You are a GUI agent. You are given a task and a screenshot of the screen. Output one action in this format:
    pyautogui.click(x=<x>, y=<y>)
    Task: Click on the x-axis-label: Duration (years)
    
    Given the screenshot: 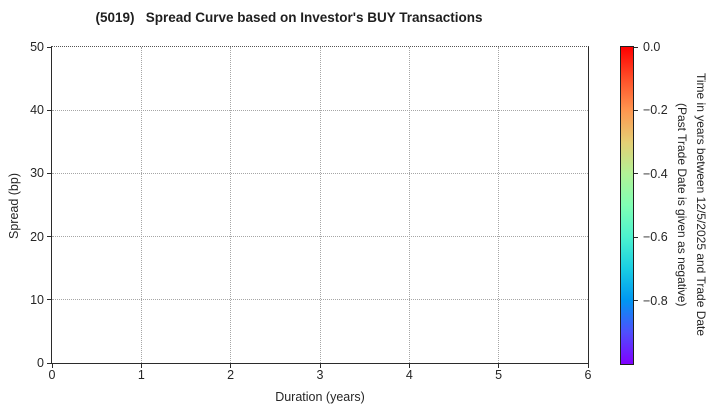 What is the action you would take?
    pyautogui.click(x=320, y=397)
    